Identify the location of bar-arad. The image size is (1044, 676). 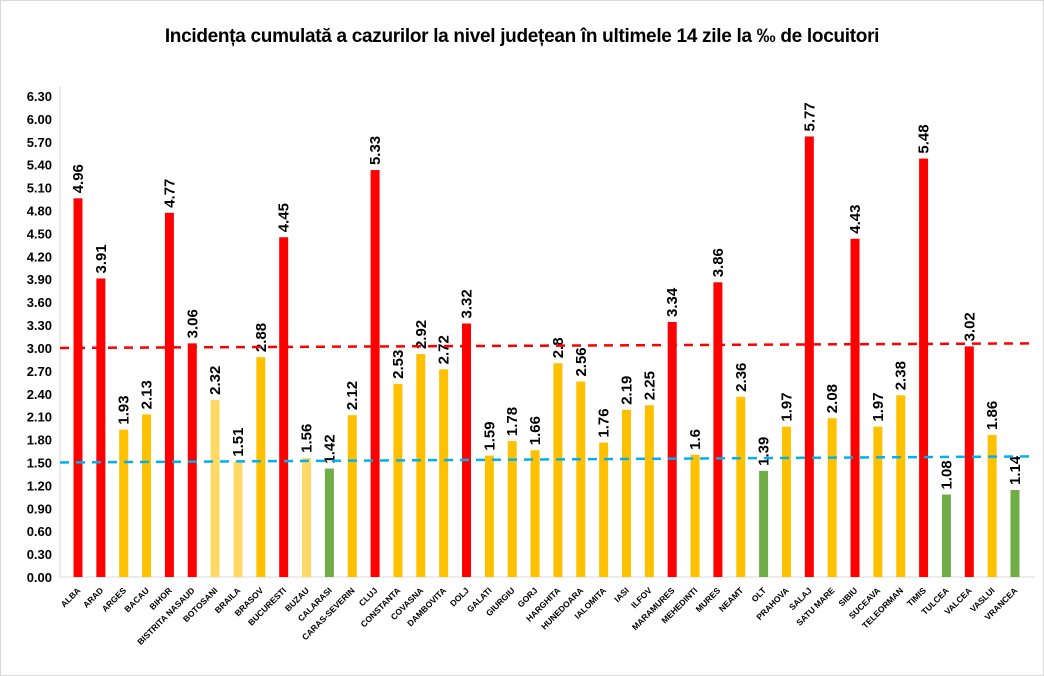
(101, 427).